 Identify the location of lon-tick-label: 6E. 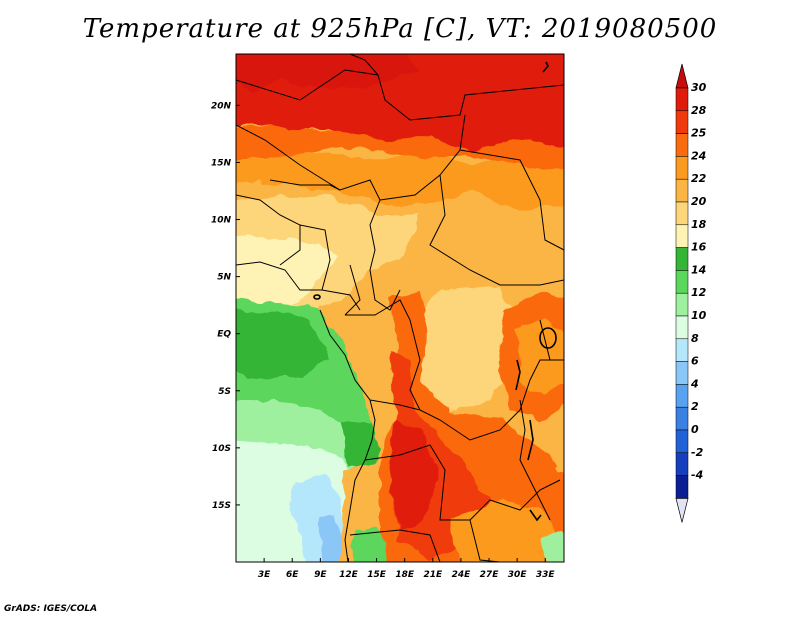
(292, 575).